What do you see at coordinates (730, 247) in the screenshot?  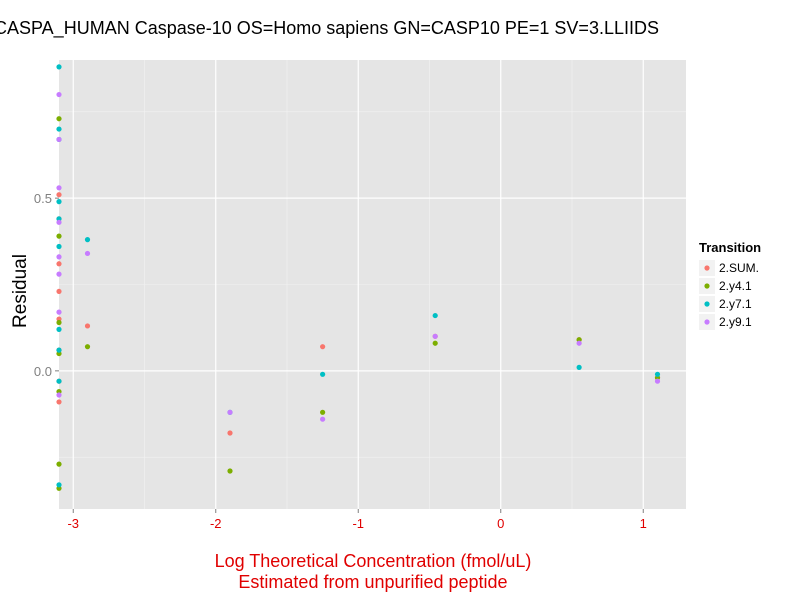 I see `legend-title: Transition` at bounding box center [730, 247].